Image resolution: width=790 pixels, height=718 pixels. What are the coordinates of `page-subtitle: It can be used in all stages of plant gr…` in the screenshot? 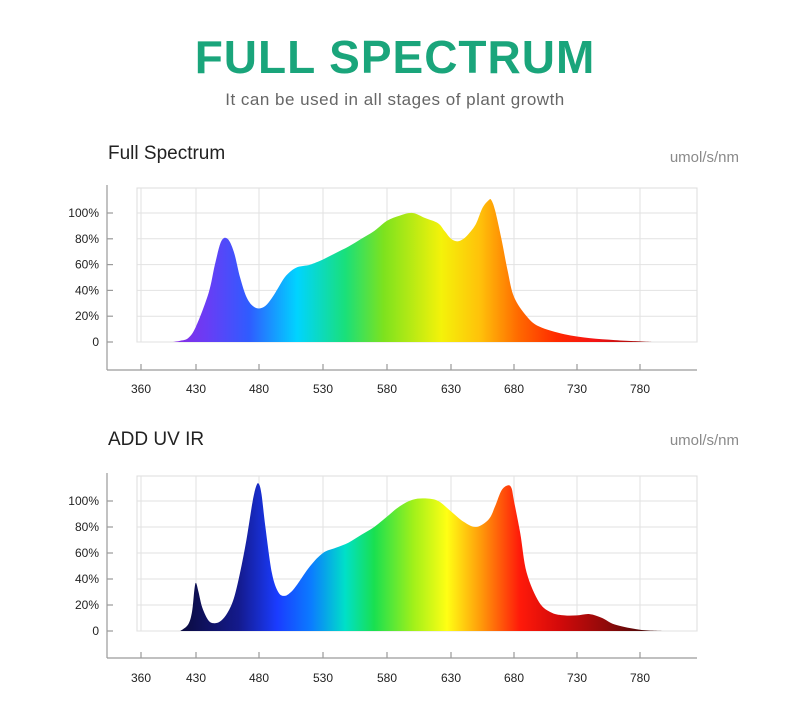 It's located at (395, 99).